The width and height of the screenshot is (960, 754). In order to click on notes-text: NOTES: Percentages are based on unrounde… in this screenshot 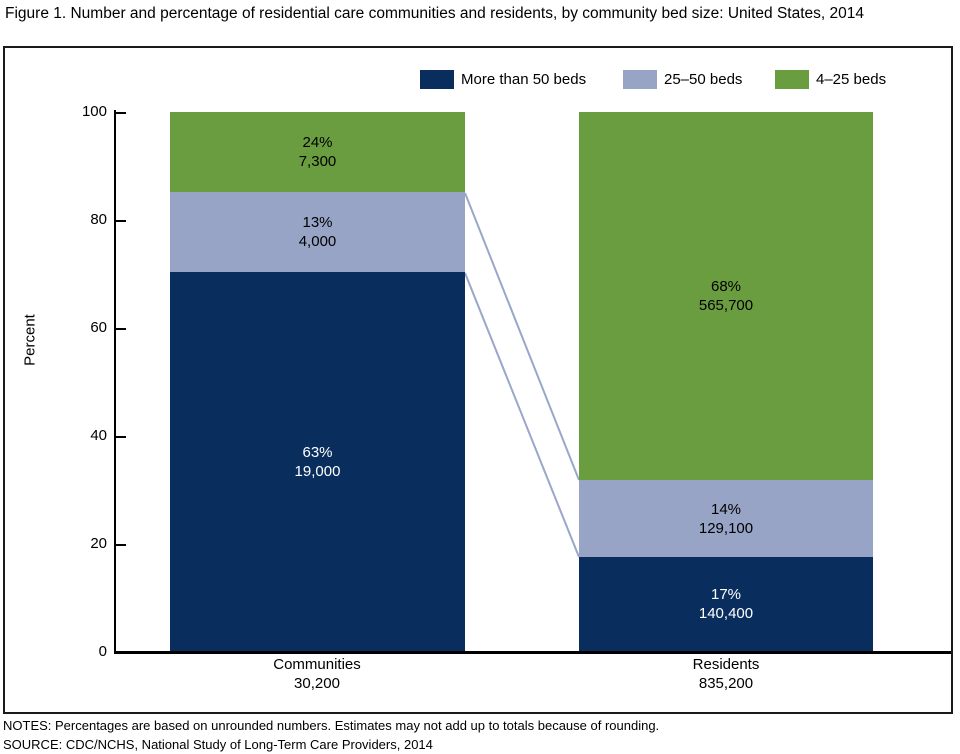, I will do `click(331, 725)`.